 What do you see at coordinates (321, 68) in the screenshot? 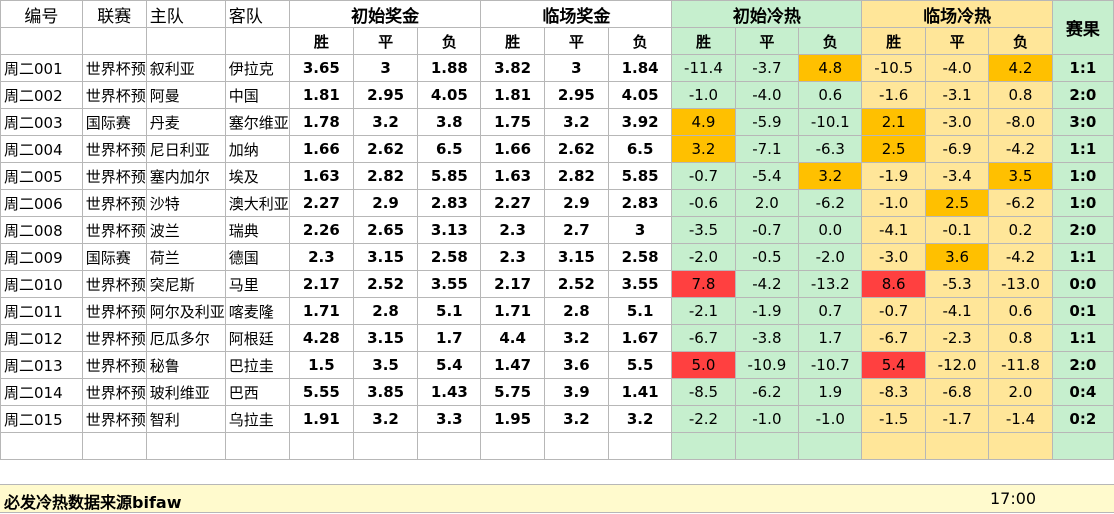
I see `cell-init-odds-win: 3.65` at bounding box center [321, 68].